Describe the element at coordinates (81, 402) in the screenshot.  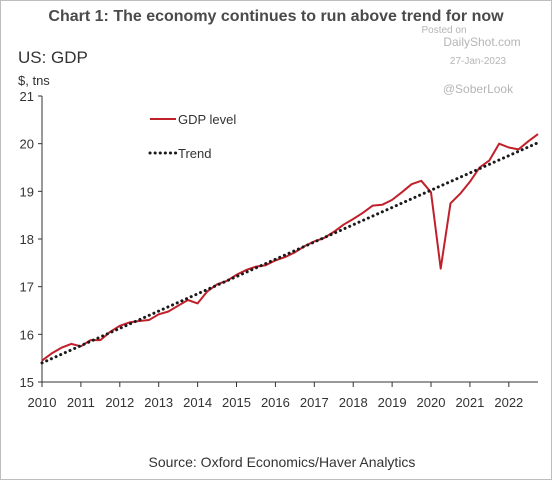
I see `x-tick-label-2011: 2011` at that location.